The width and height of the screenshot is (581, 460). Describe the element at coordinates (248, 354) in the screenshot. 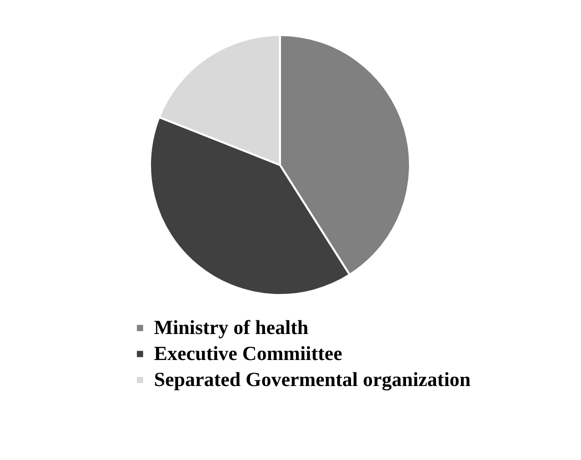

I see `legend-label: Executive Commiittee` at that location.